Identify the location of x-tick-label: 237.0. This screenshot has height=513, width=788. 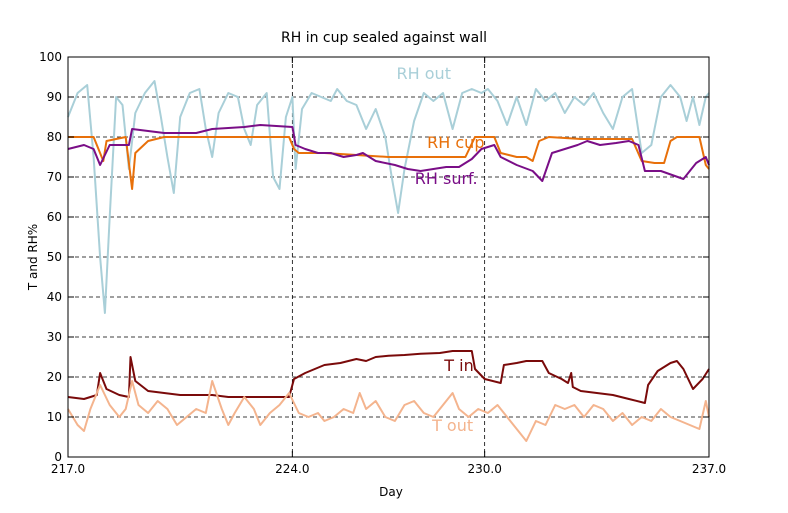
(709, 469).